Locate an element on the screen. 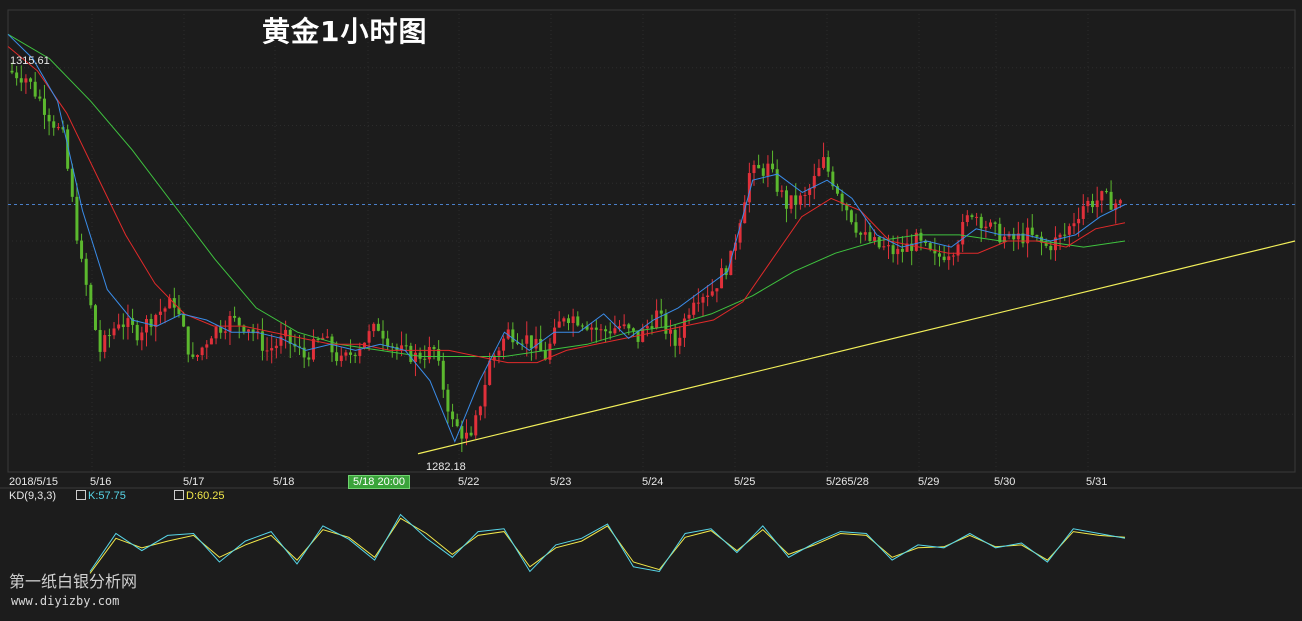 The width and height of the screenshot is (1302, 621). date-label-1: 5/16 is located at coordinates (101, 482).